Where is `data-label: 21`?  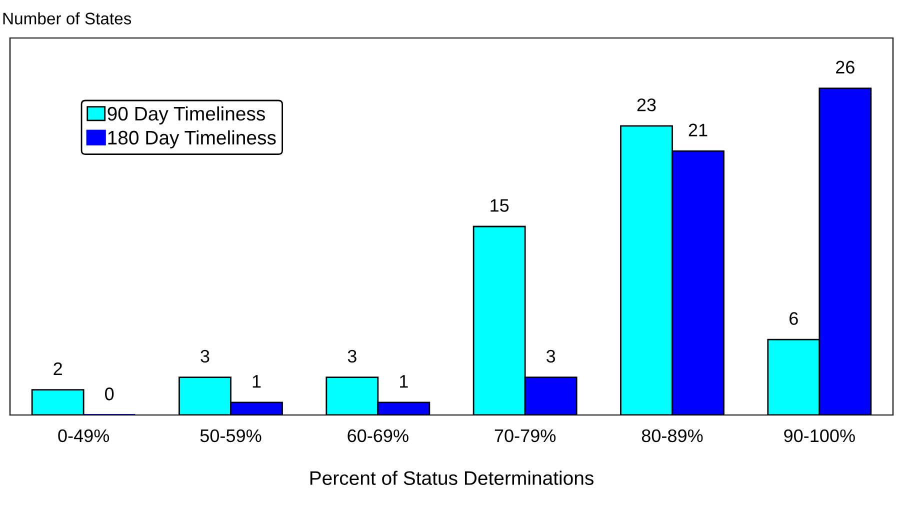 data-label: 21 is located at coordinates (698, 130).